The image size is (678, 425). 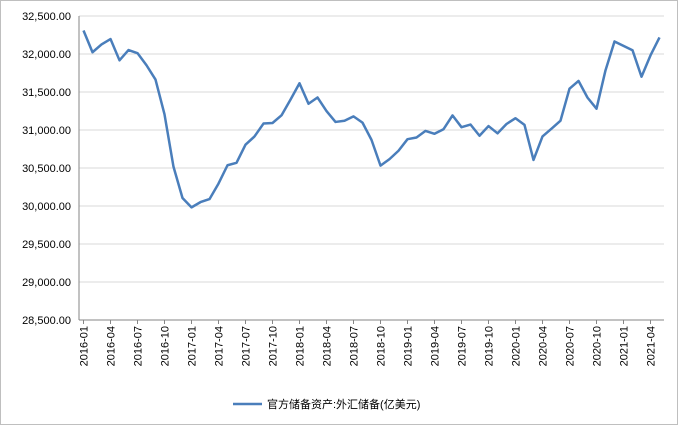 I want to click on x-tick-label: 2017-04, so click(x=220, y=346).